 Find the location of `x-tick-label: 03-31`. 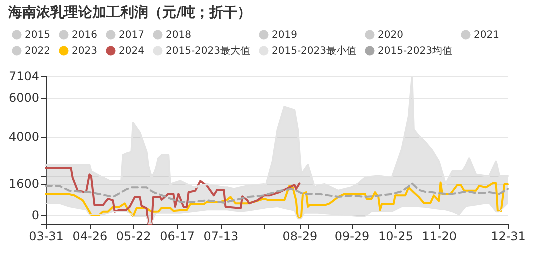

x-tick-label: 03-31 is located at coordinates (46, 237).